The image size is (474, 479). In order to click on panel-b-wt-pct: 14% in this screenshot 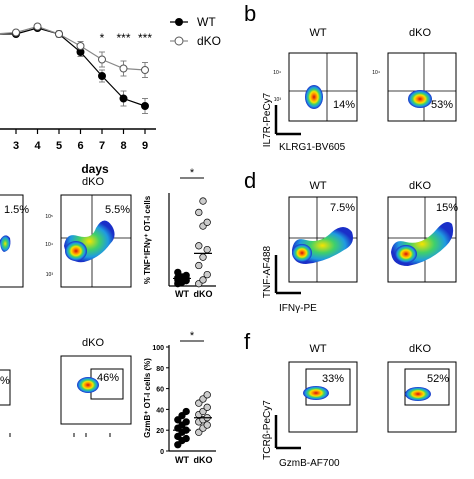, I will do `click(344, 105)`.